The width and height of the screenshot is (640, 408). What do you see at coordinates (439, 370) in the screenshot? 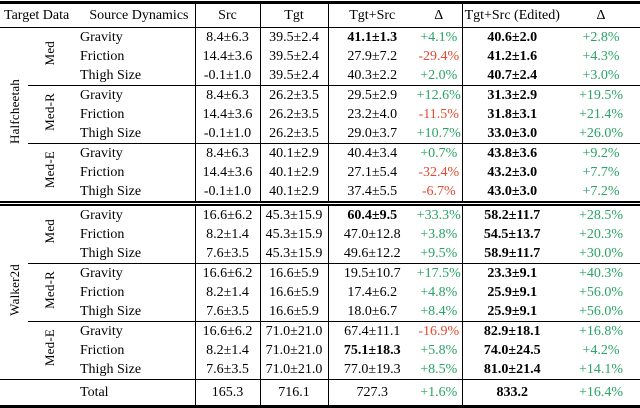
I see `cell-delta-1: +8.5%` at bounding box center [439, 370].